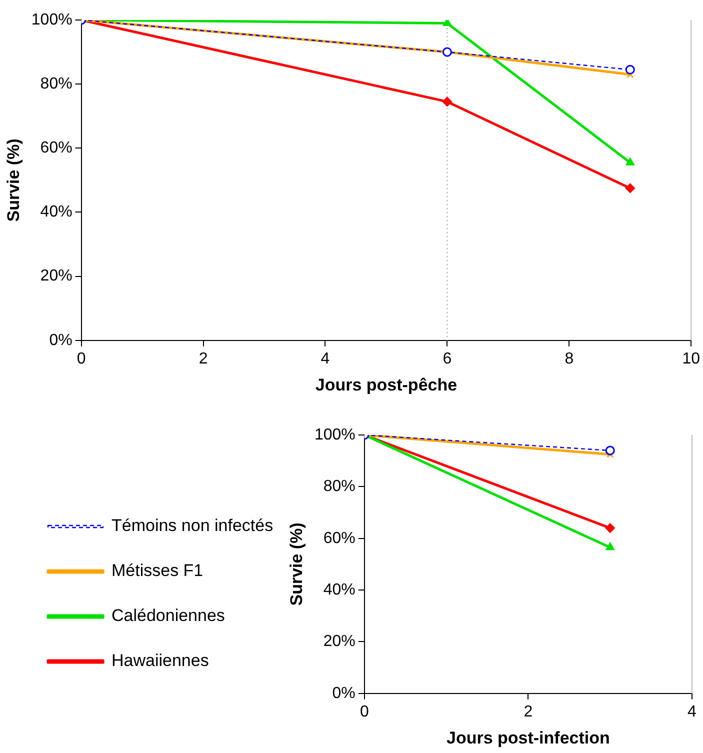 This screenshot has width=703, height=753. I want to click on legend-label: Calédoniennes, so click(168, 616).